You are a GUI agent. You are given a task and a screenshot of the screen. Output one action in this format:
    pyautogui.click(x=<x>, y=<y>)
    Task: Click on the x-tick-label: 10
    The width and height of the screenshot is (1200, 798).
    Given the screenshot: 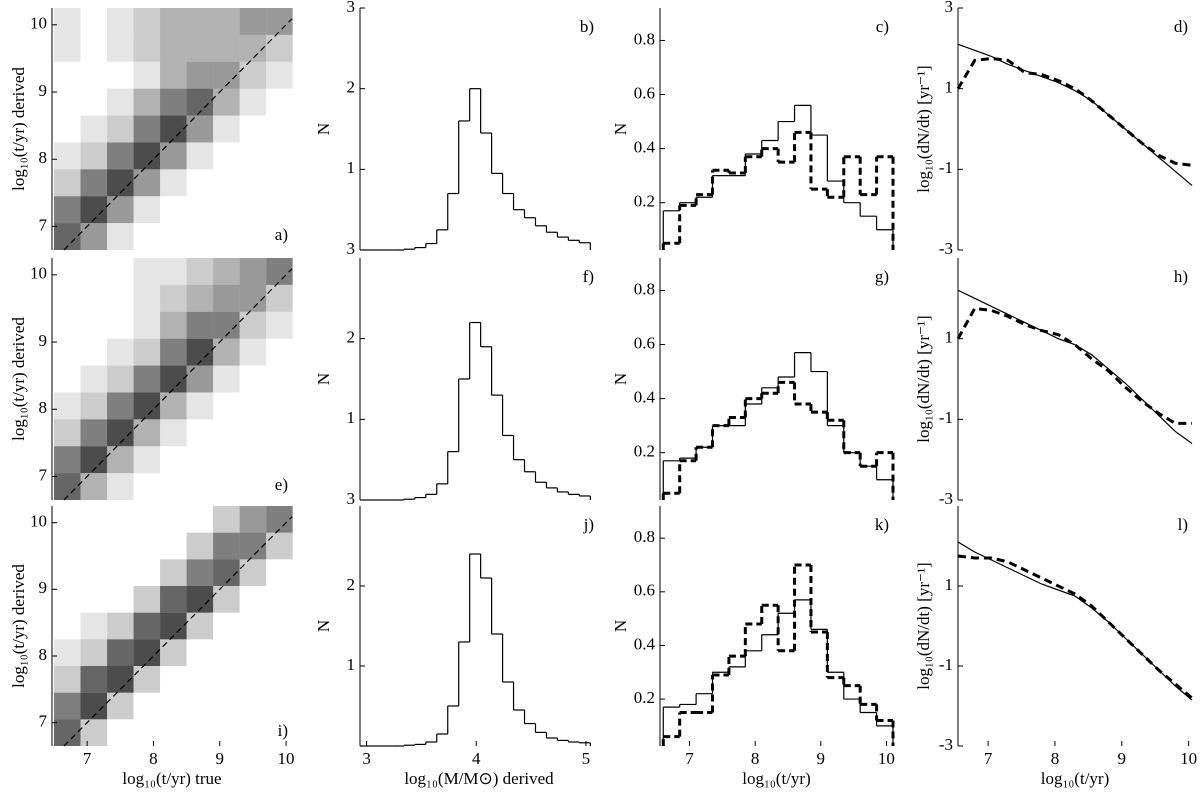 What is the action you would take?
    pyautogui.click(x=286, y=758)
    